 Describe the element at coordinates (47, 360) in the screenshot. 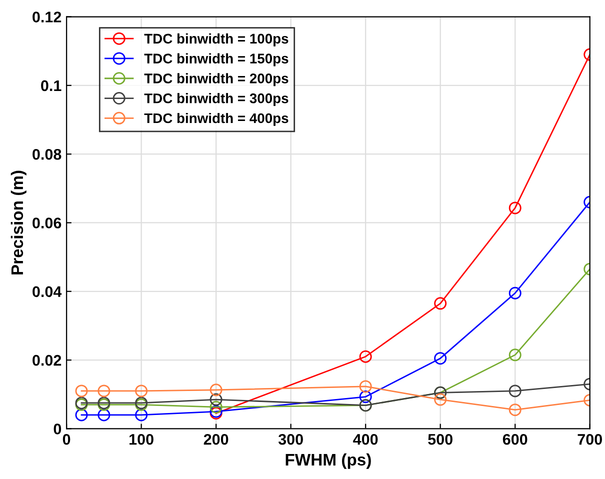

I see `y-tick-label: 0.02` at that location.